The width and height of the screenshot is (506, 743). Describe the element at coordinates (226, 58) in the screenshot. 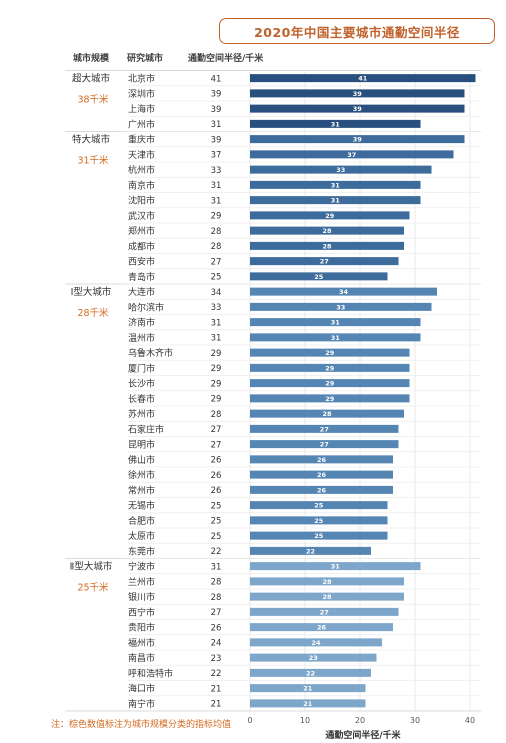

I see `header-value: 通勤空间半径/千米` at that location.